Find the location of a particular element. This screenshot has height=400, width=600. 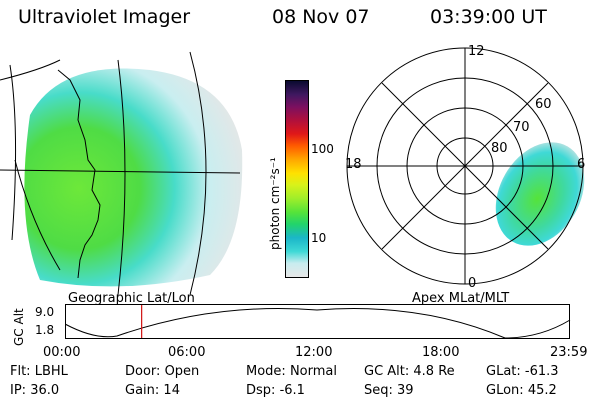

geographic-label: Geographic Lat/Lon is located at coordinates (131, 298).